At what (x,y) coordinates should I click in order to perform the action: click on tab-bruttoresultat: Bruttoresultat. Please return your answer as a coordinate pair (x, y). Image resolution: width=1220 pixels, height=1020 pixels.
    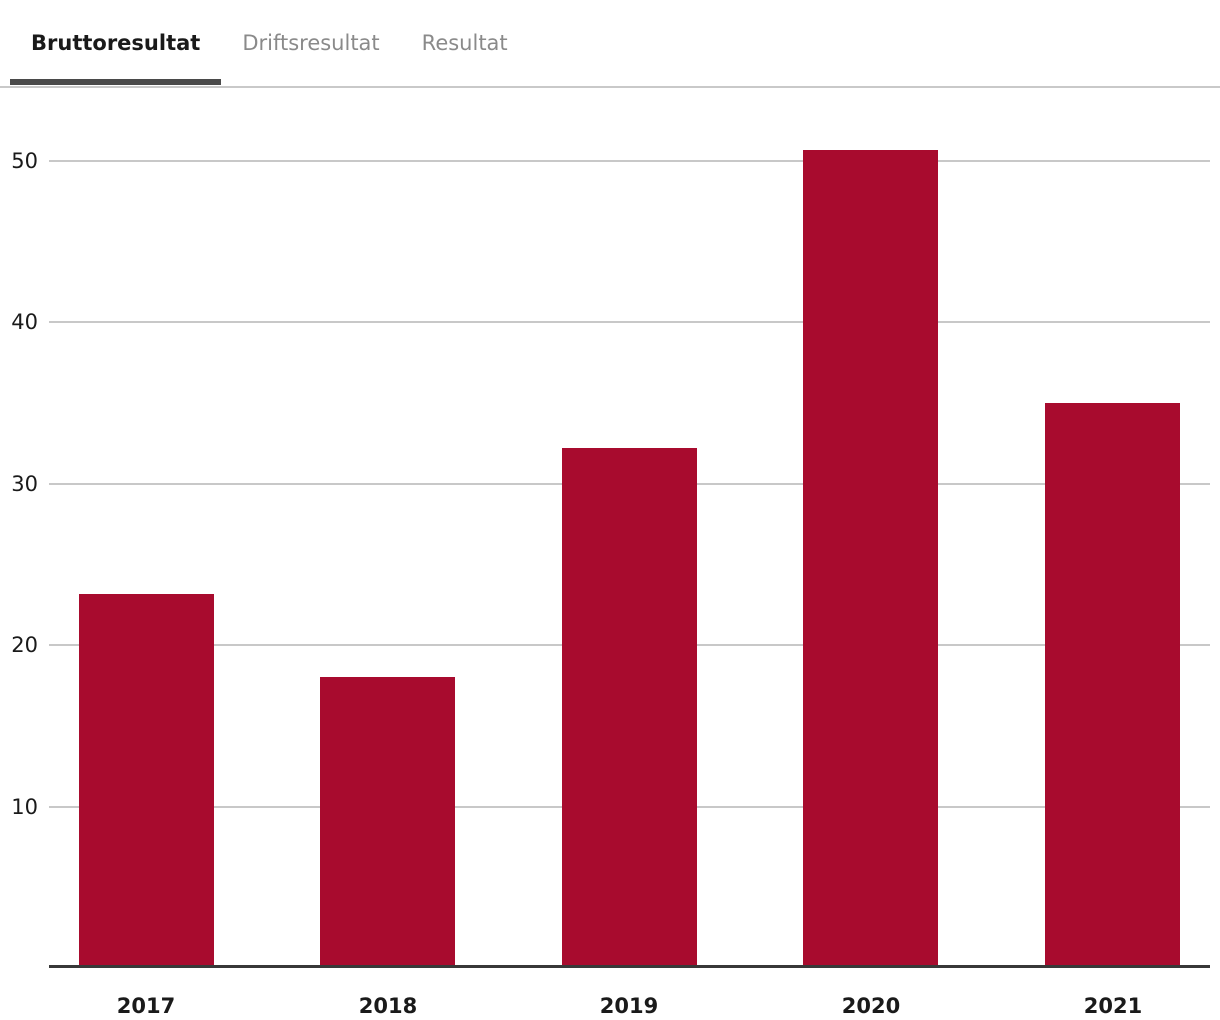
    Looking at the image, I should click on (116, 43).